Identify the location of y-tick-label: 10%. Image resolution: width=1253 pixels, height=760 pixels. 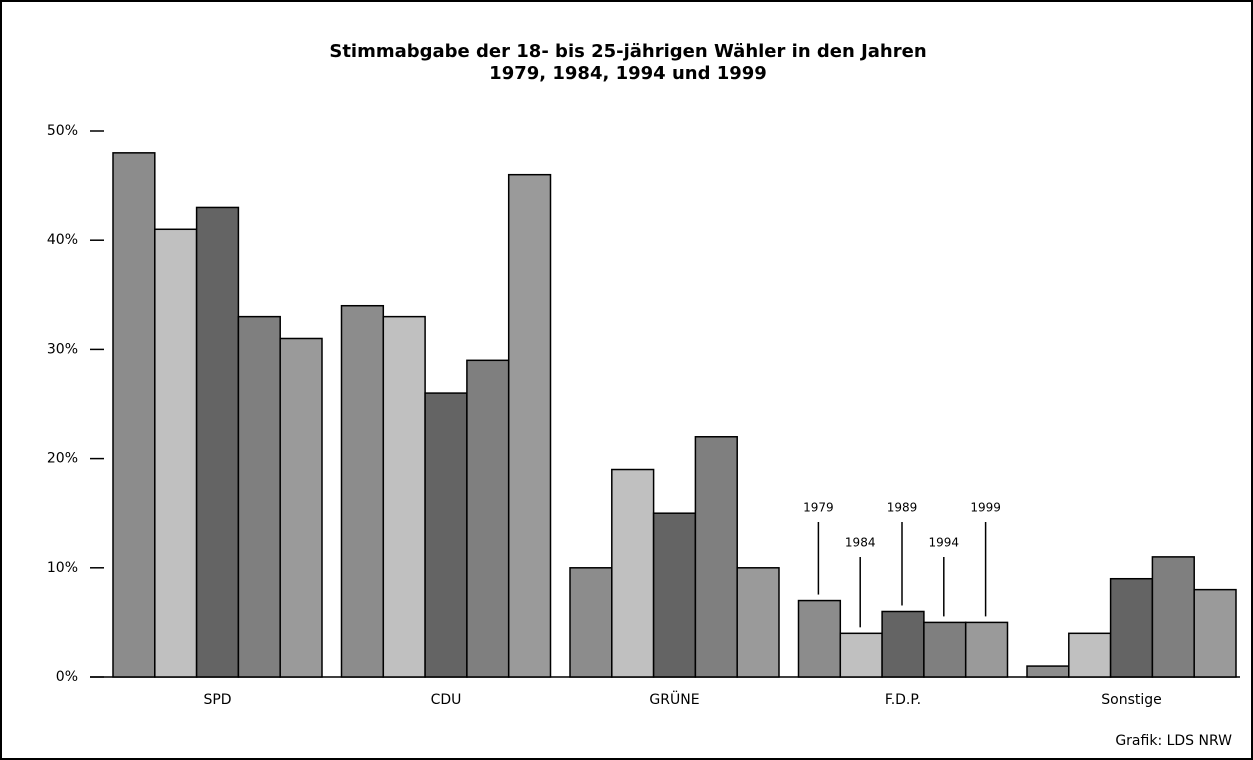
(62, 568).